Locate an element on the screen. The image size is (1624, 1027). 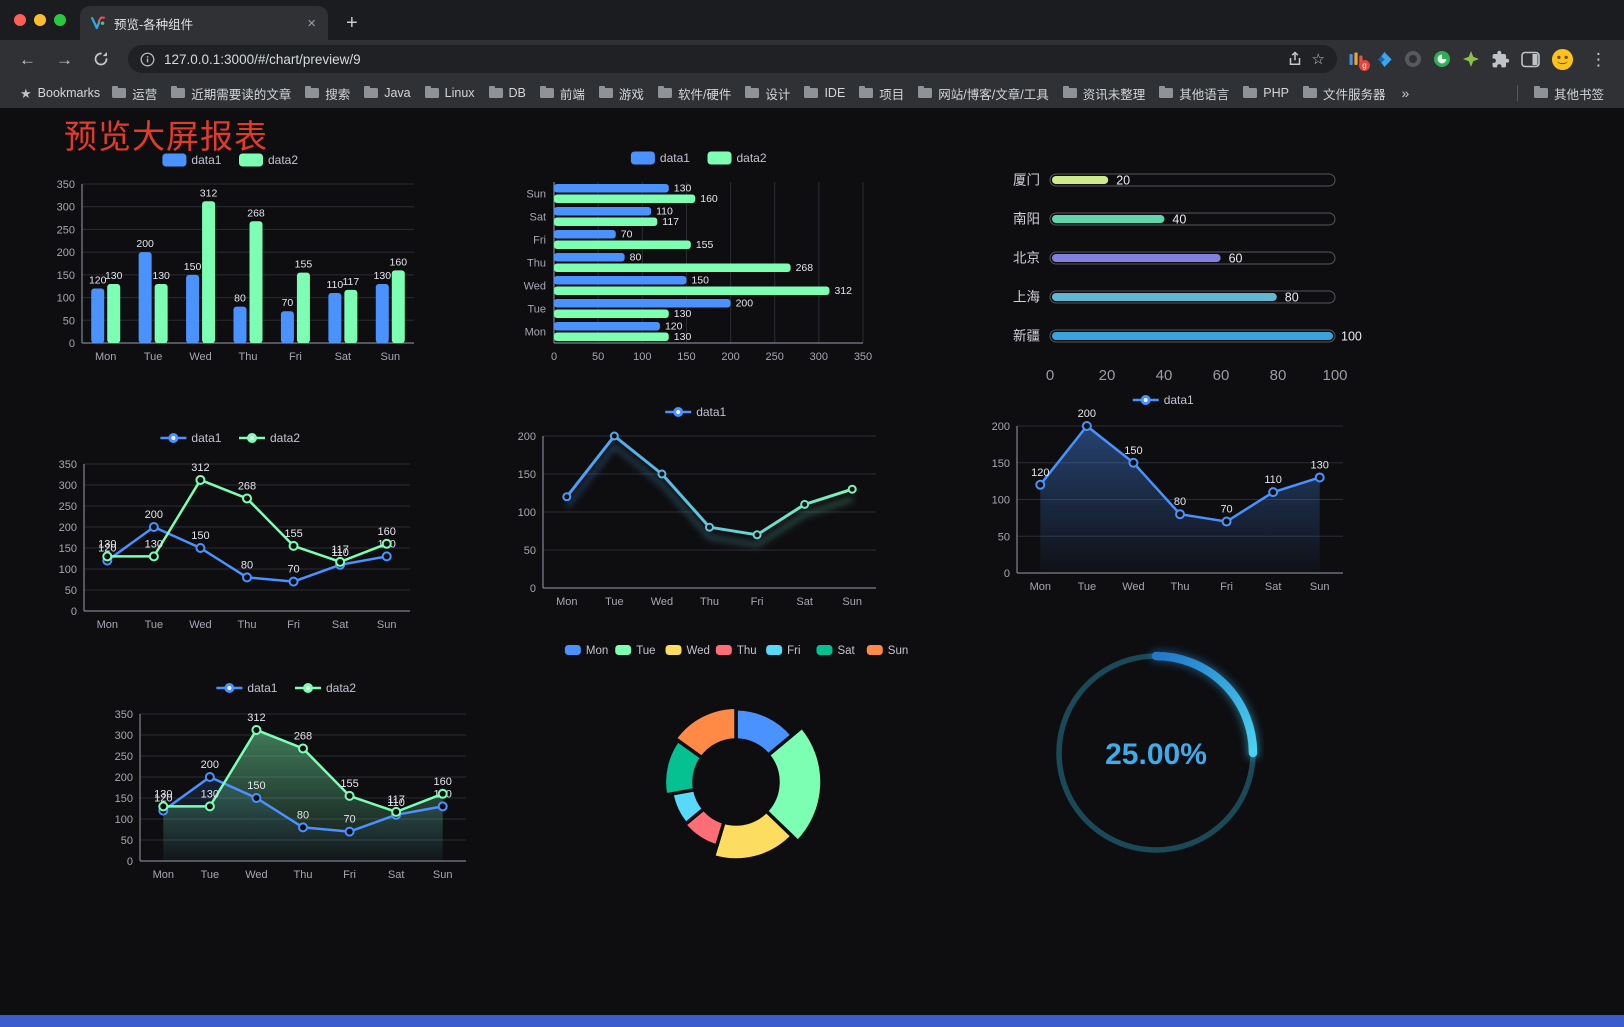
chart-gauge: 25.00% is located at coordinates (1156, 753).